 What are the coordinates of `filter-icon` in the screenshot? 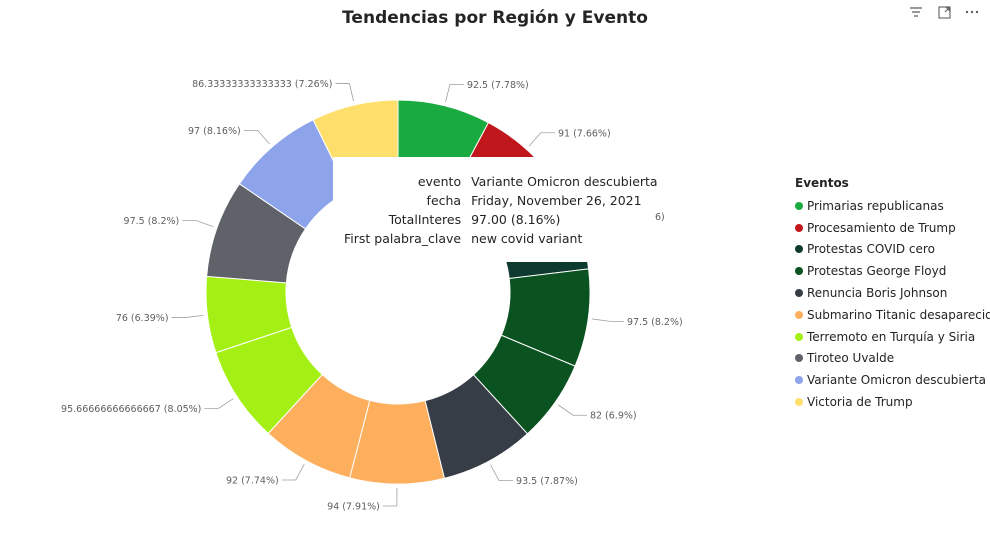 It's located at (916, 12).